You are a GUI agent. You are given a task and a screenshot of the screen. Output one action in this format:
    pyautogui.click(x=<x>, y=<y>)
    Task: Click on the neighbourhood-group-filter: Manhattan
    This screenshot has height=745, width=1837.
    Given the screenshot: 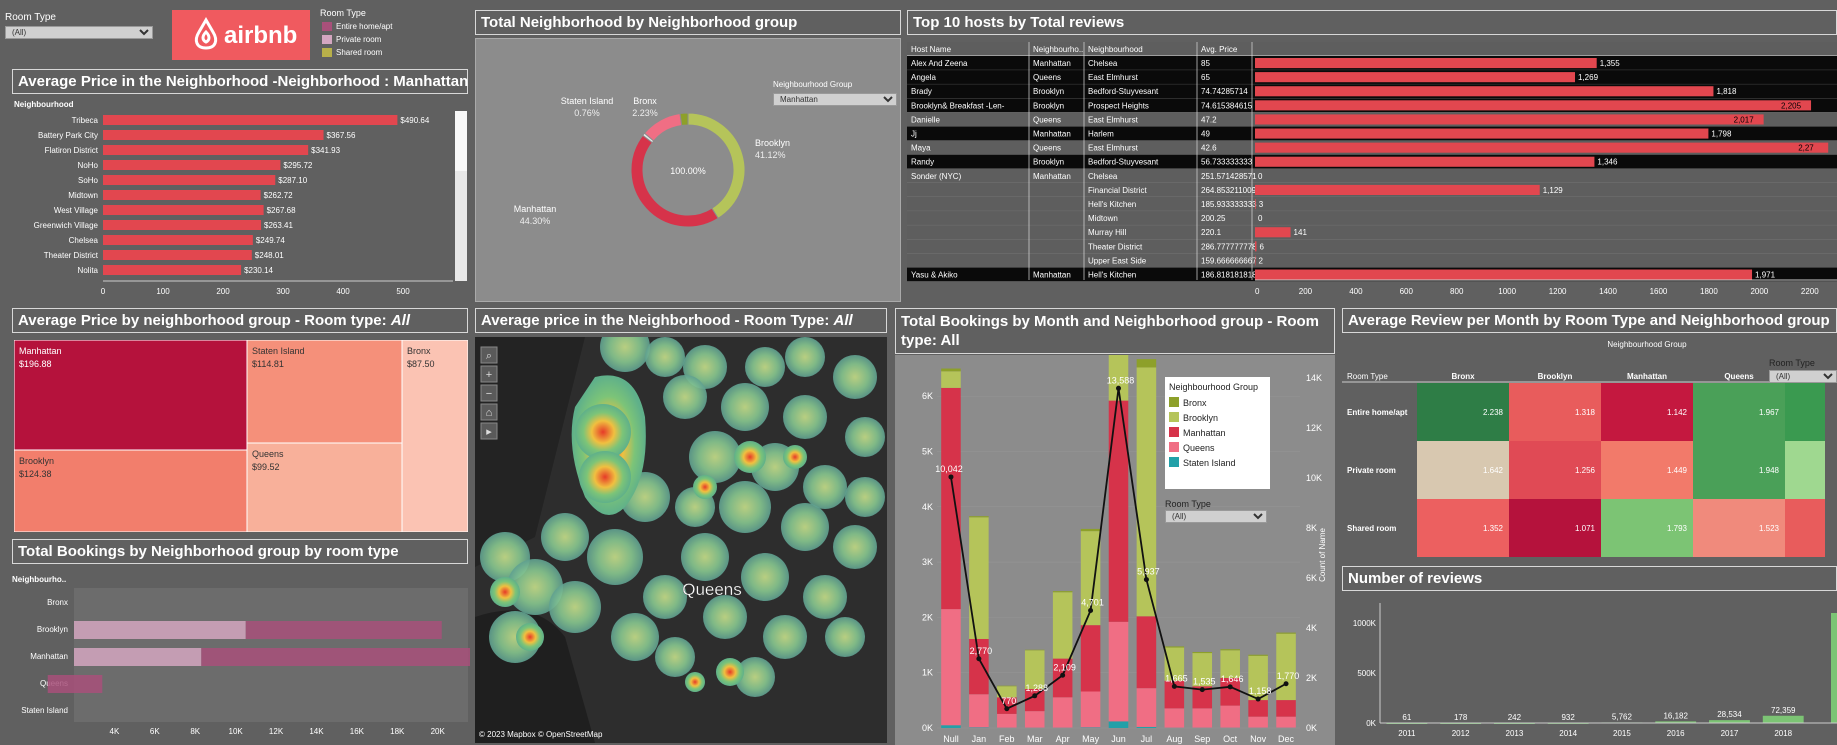 What is the action you would take?
    pyautogui.click(x=835, y=99)
    